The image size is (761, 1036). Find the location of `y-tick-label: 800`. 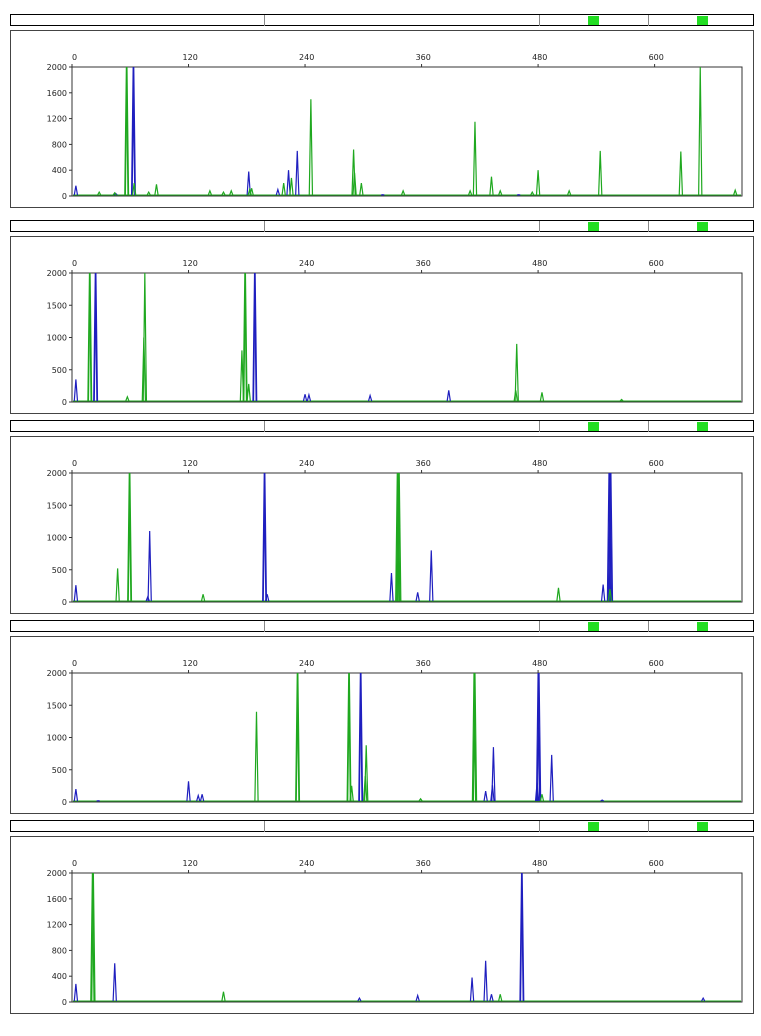

y-tick-label: 800 is located at coordinates (59, 950).